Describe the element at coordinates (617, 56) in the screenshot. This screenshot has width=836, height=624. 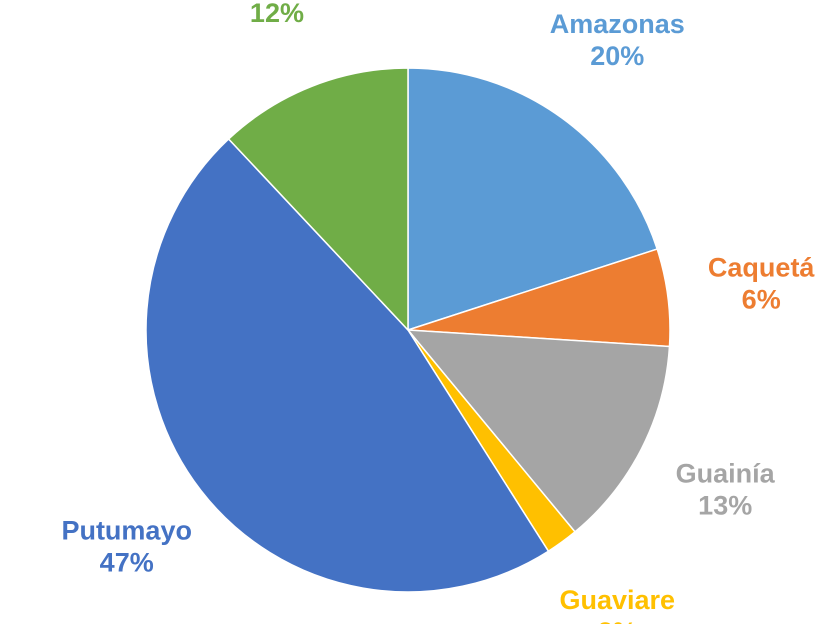
I see `slice-value-label: 20%` at that location.